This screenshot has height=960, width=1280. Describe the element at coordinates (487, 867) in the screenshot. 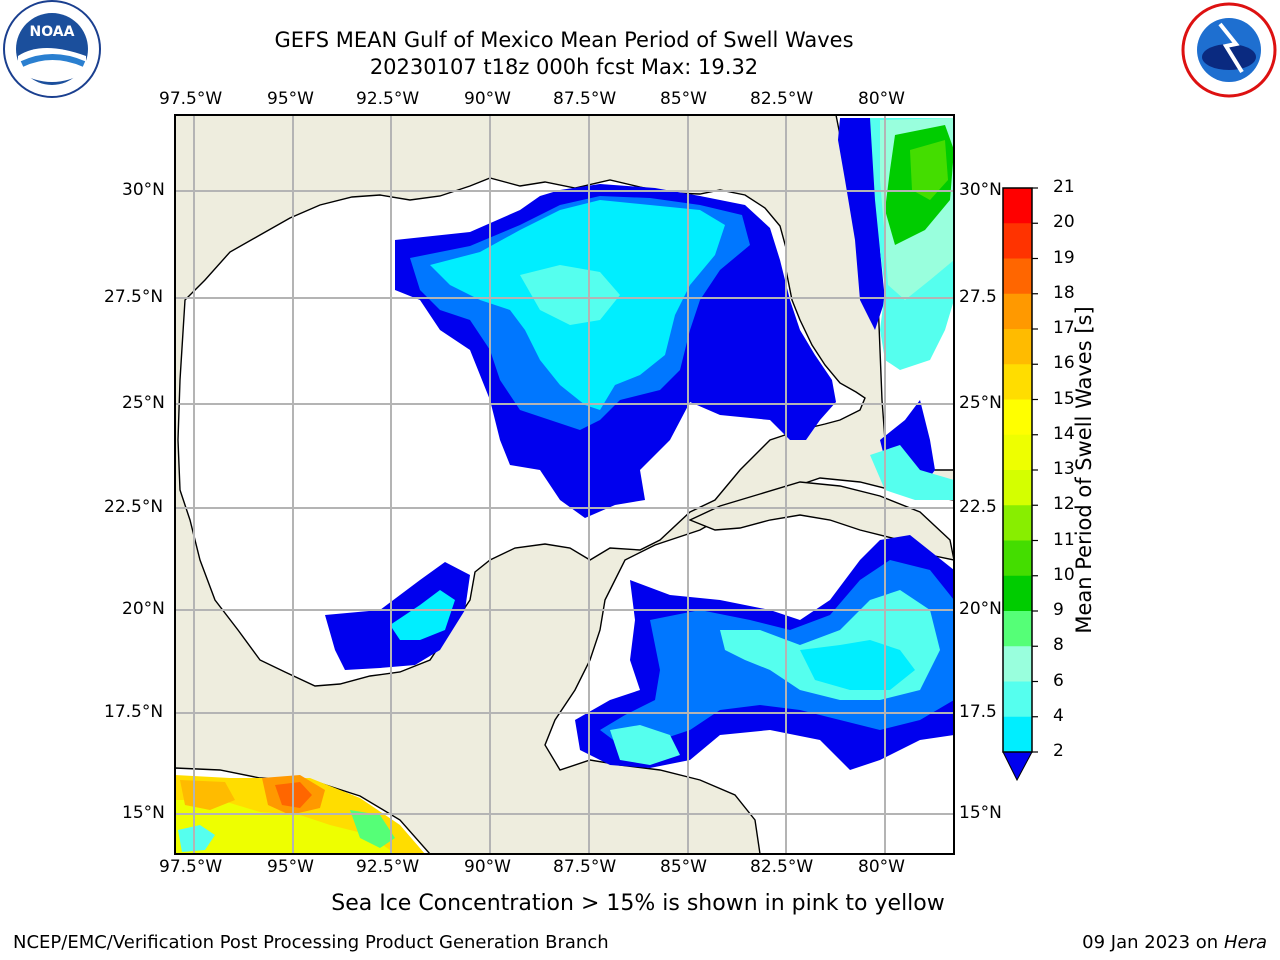

I see `lon-label-bottom: 90°W` at that location.